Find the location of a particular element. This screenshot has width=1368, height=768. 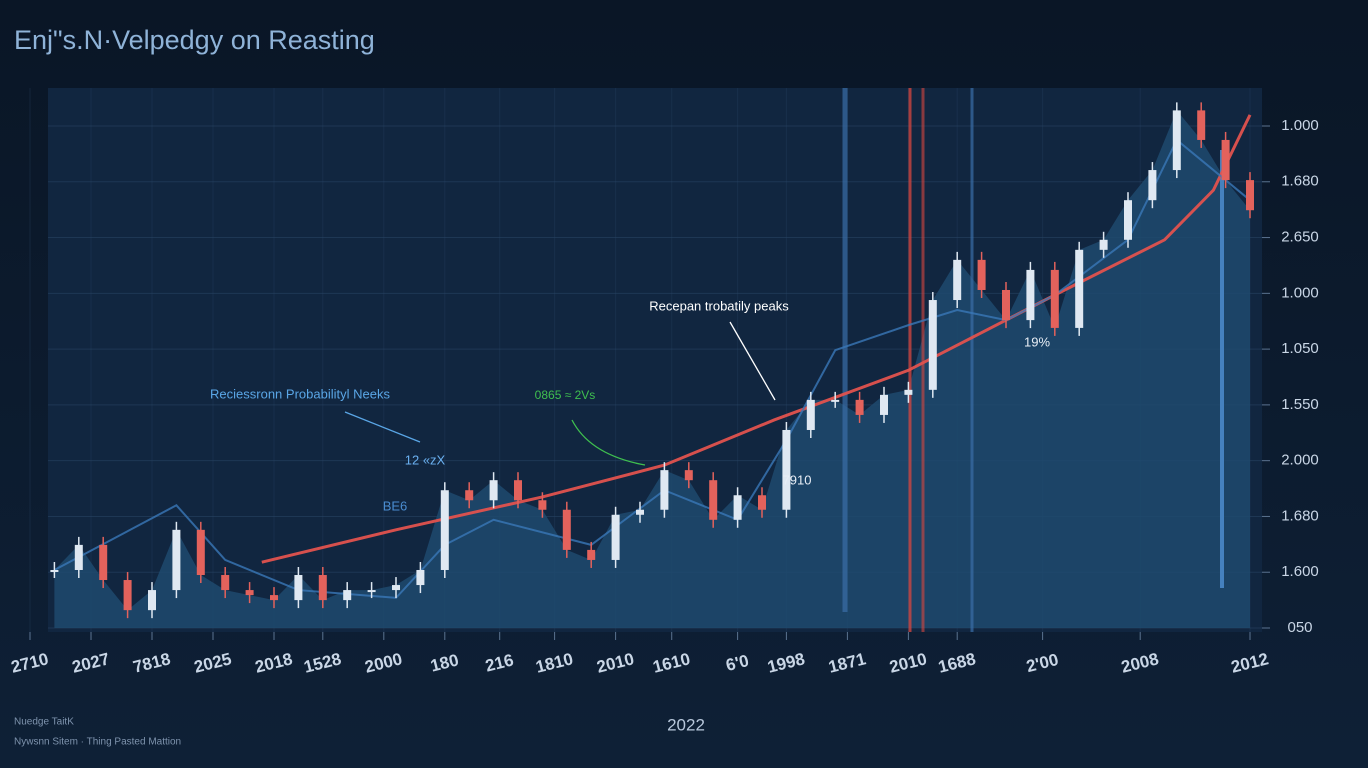

annotation: 0865 ≈ 2Vs is located at coordinates (565, 395).